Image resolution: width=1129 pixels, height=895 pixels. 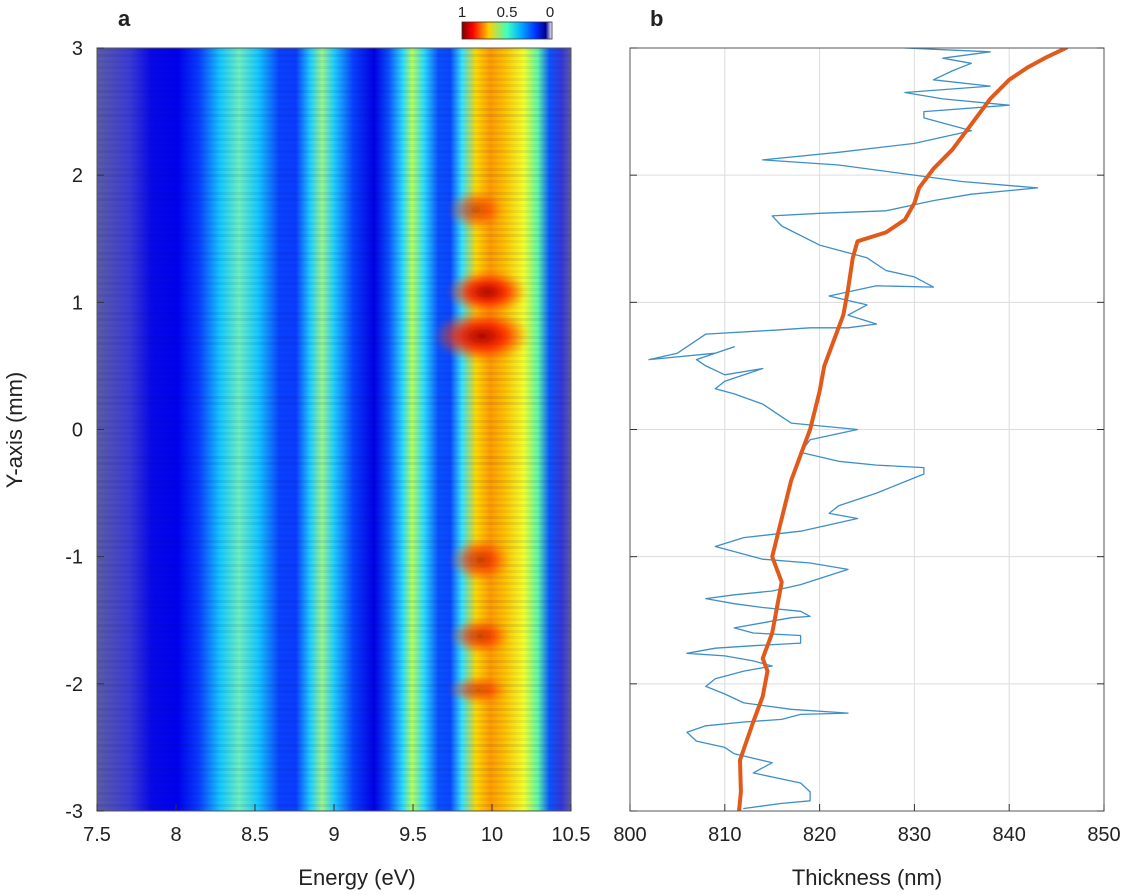 What do you see at coordinates (175, 835) in the screenshot?
I see `heatmap-x-tick-label: 8` at bounding box center [175, 835].